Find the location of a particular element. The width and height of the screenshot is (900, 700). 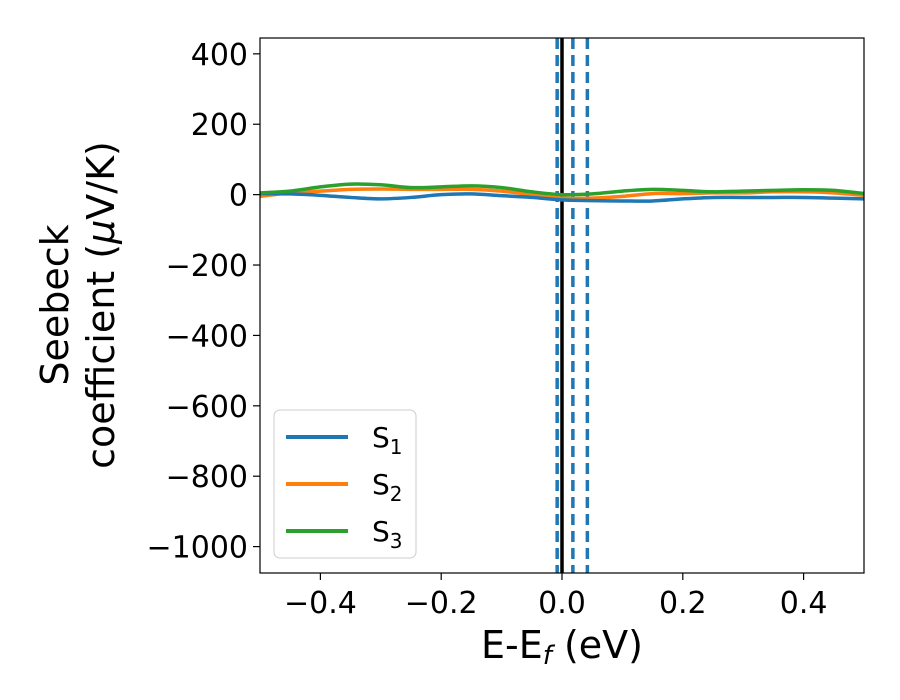

series-line-s3 is located at coordinates (562, 189).